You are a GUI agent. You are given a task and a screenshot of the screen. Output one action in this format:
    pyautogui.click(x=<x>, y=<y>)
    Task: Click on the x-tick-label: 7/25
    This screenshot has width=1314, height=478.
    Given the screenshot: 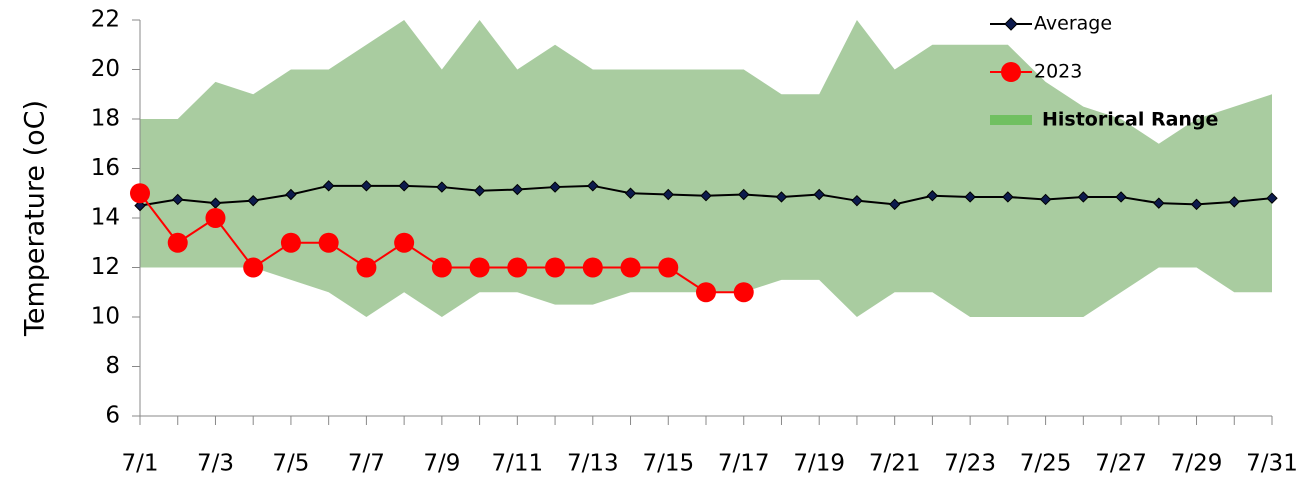 What is the action you would take?
    pyautogui.click(x=1046, y=464)
    